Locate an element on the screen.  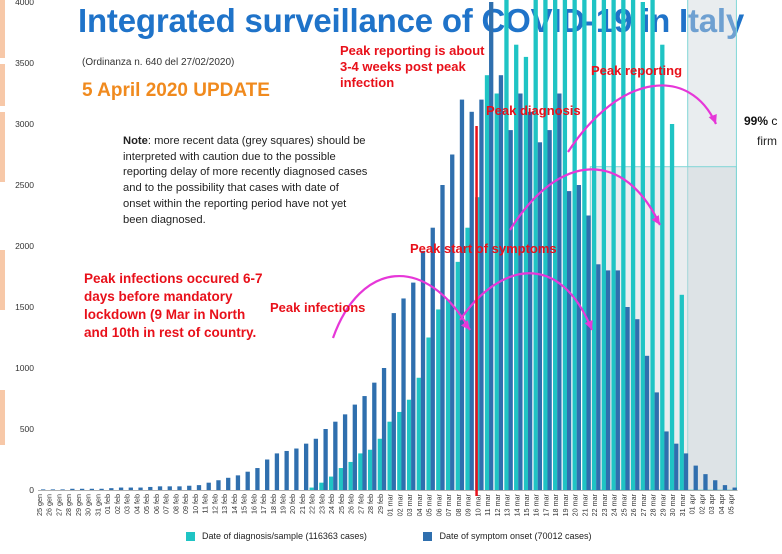
annotation-peak-reporting: Peak reporting is located at coordinates (637, 70).